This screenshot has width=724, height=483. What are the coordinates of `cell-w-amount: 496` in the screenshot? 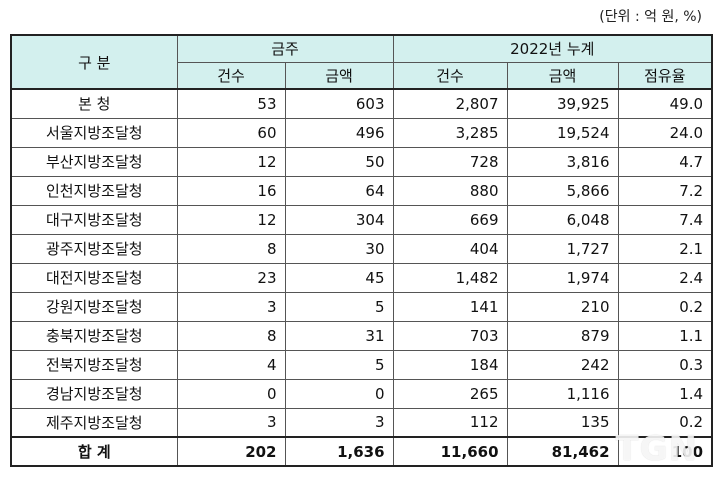 It's located at (339, 132).